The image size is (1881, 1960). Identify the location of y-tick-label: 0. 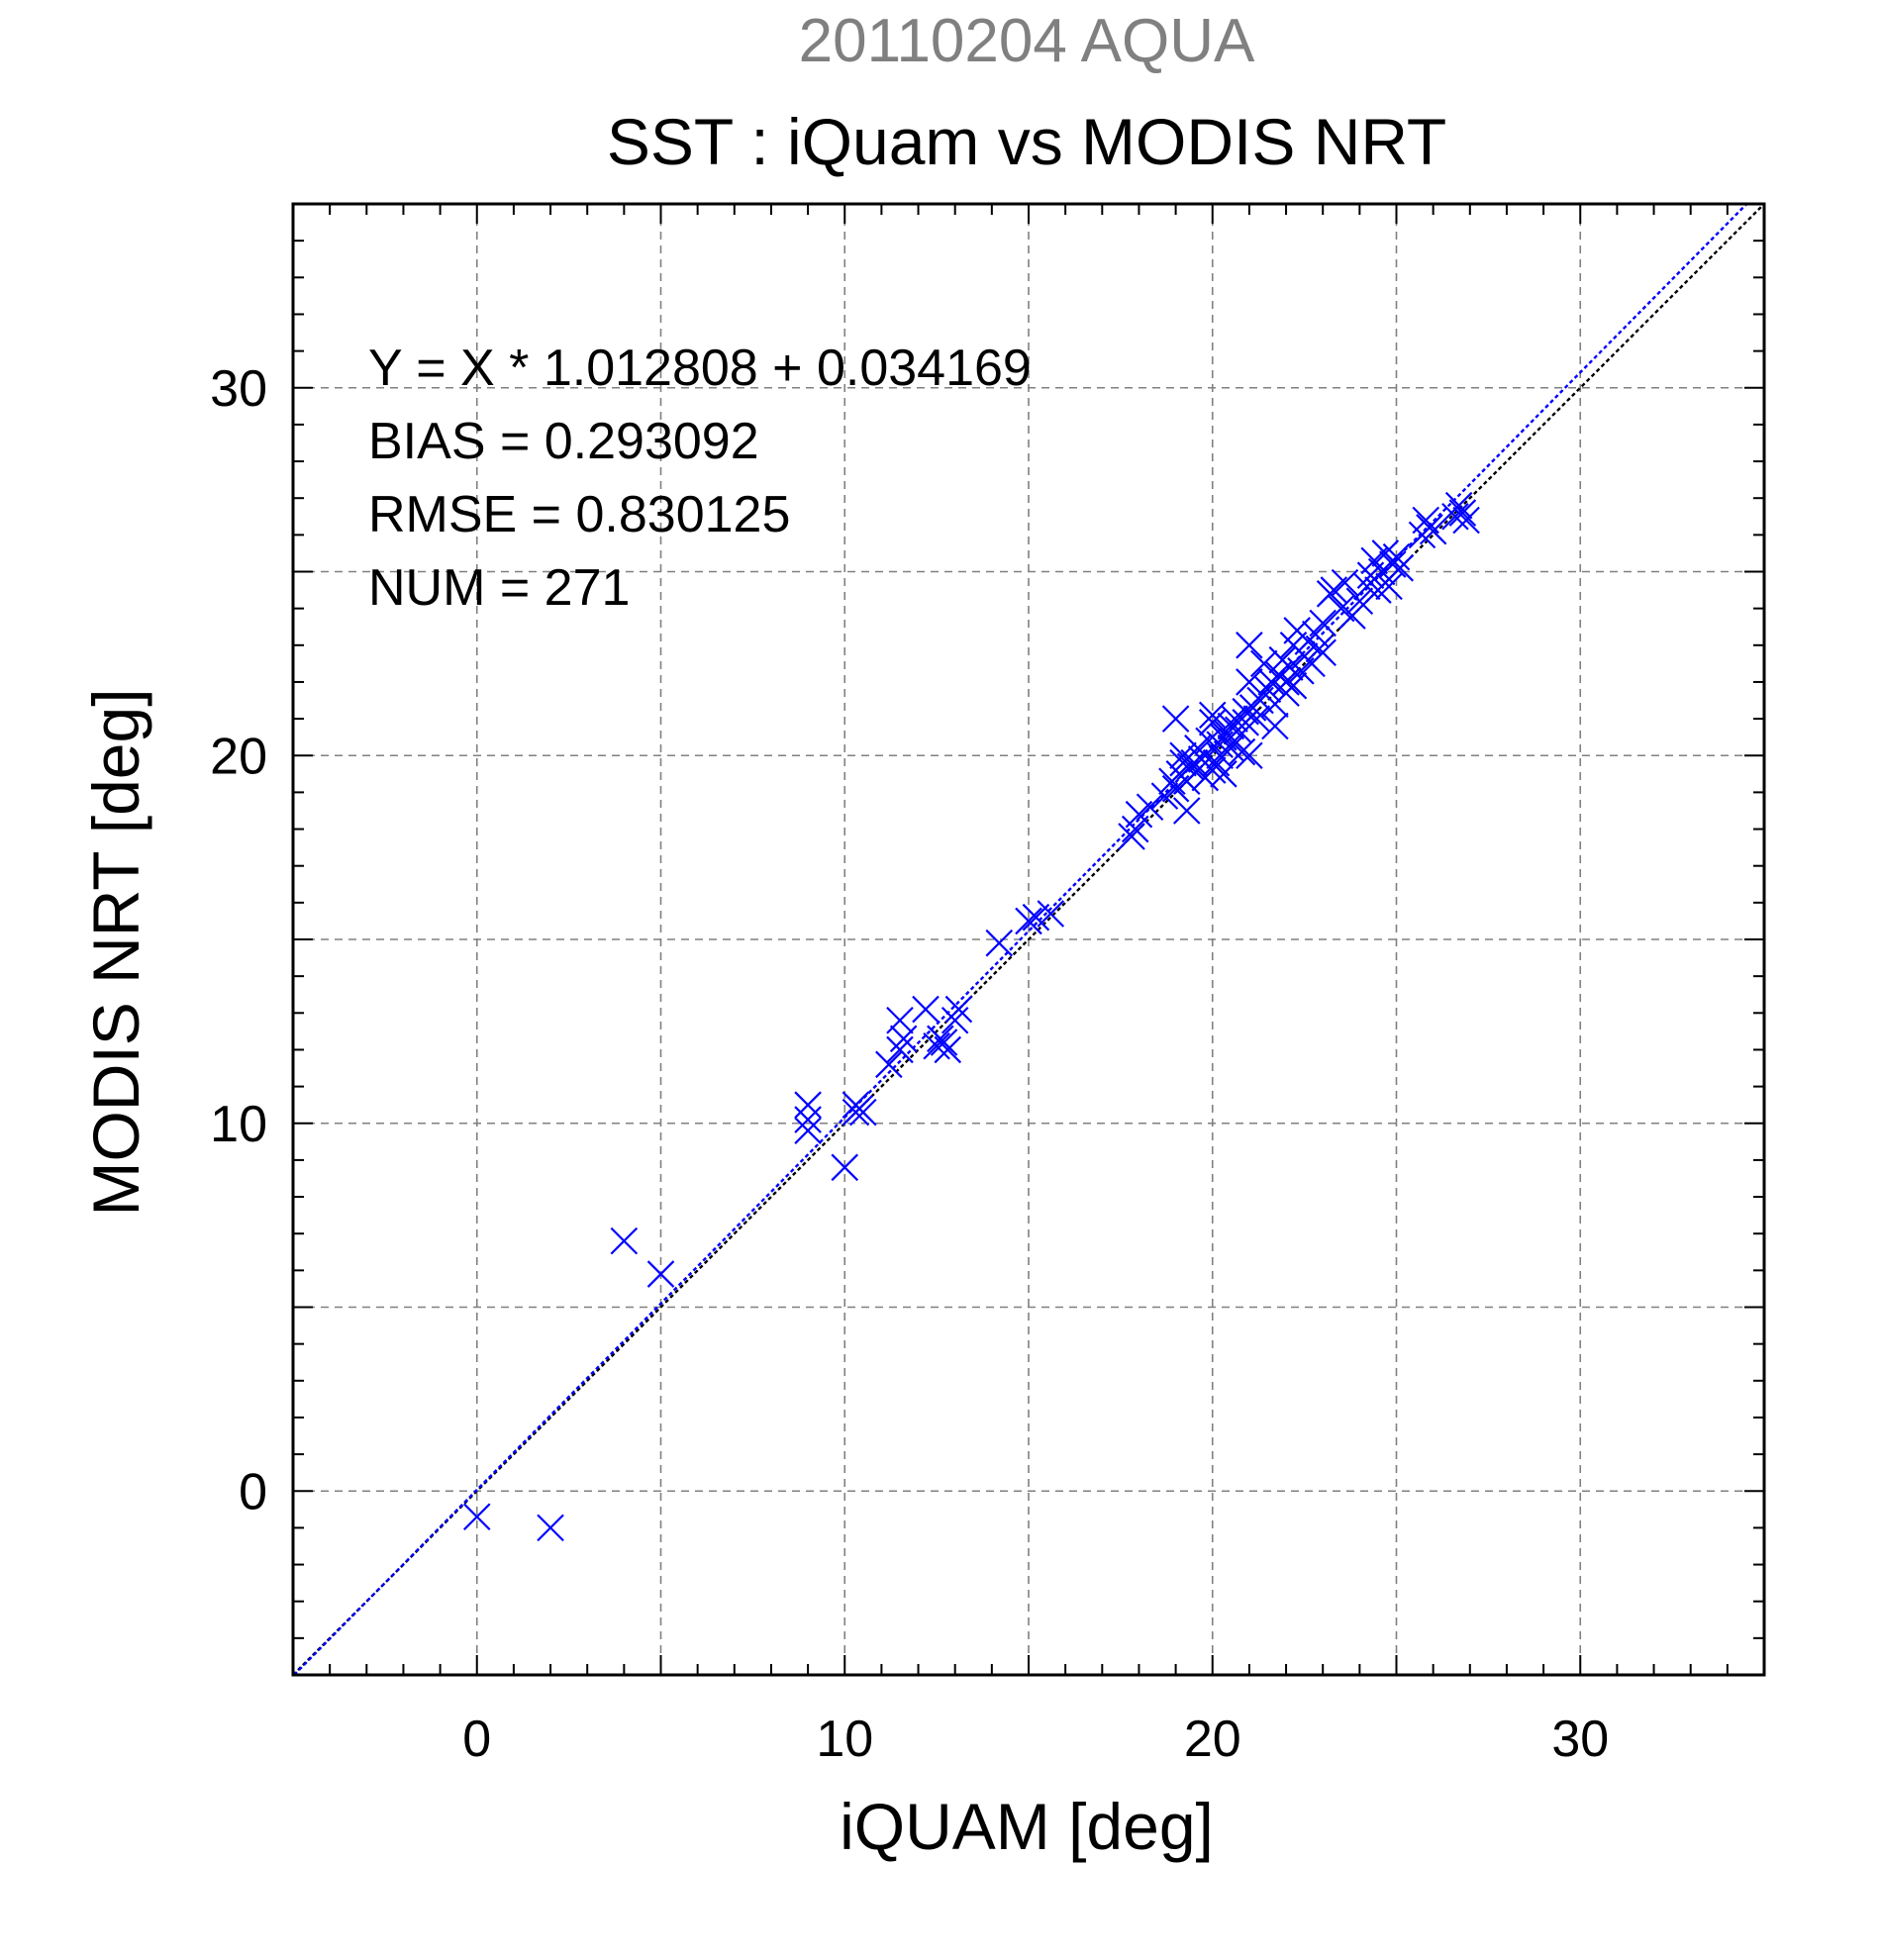
(253, 1491).